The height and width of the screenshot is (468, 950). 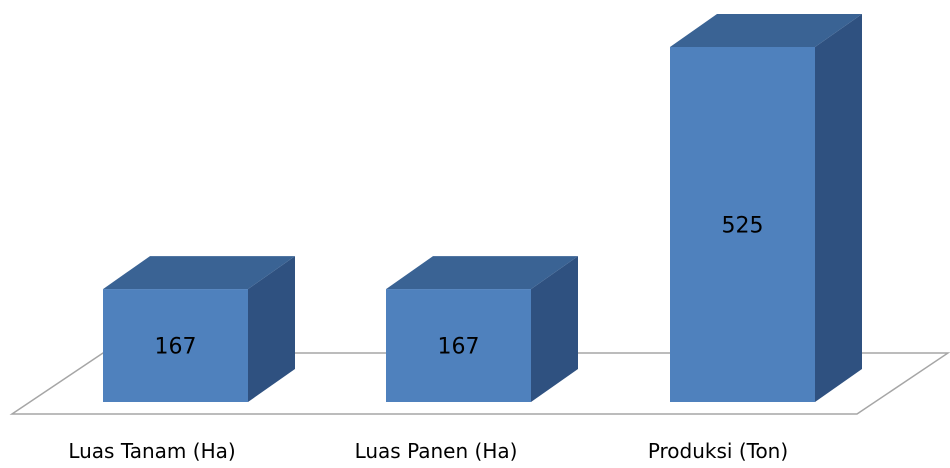 I want to click on bar-0-top, so click(x=199, y=273).